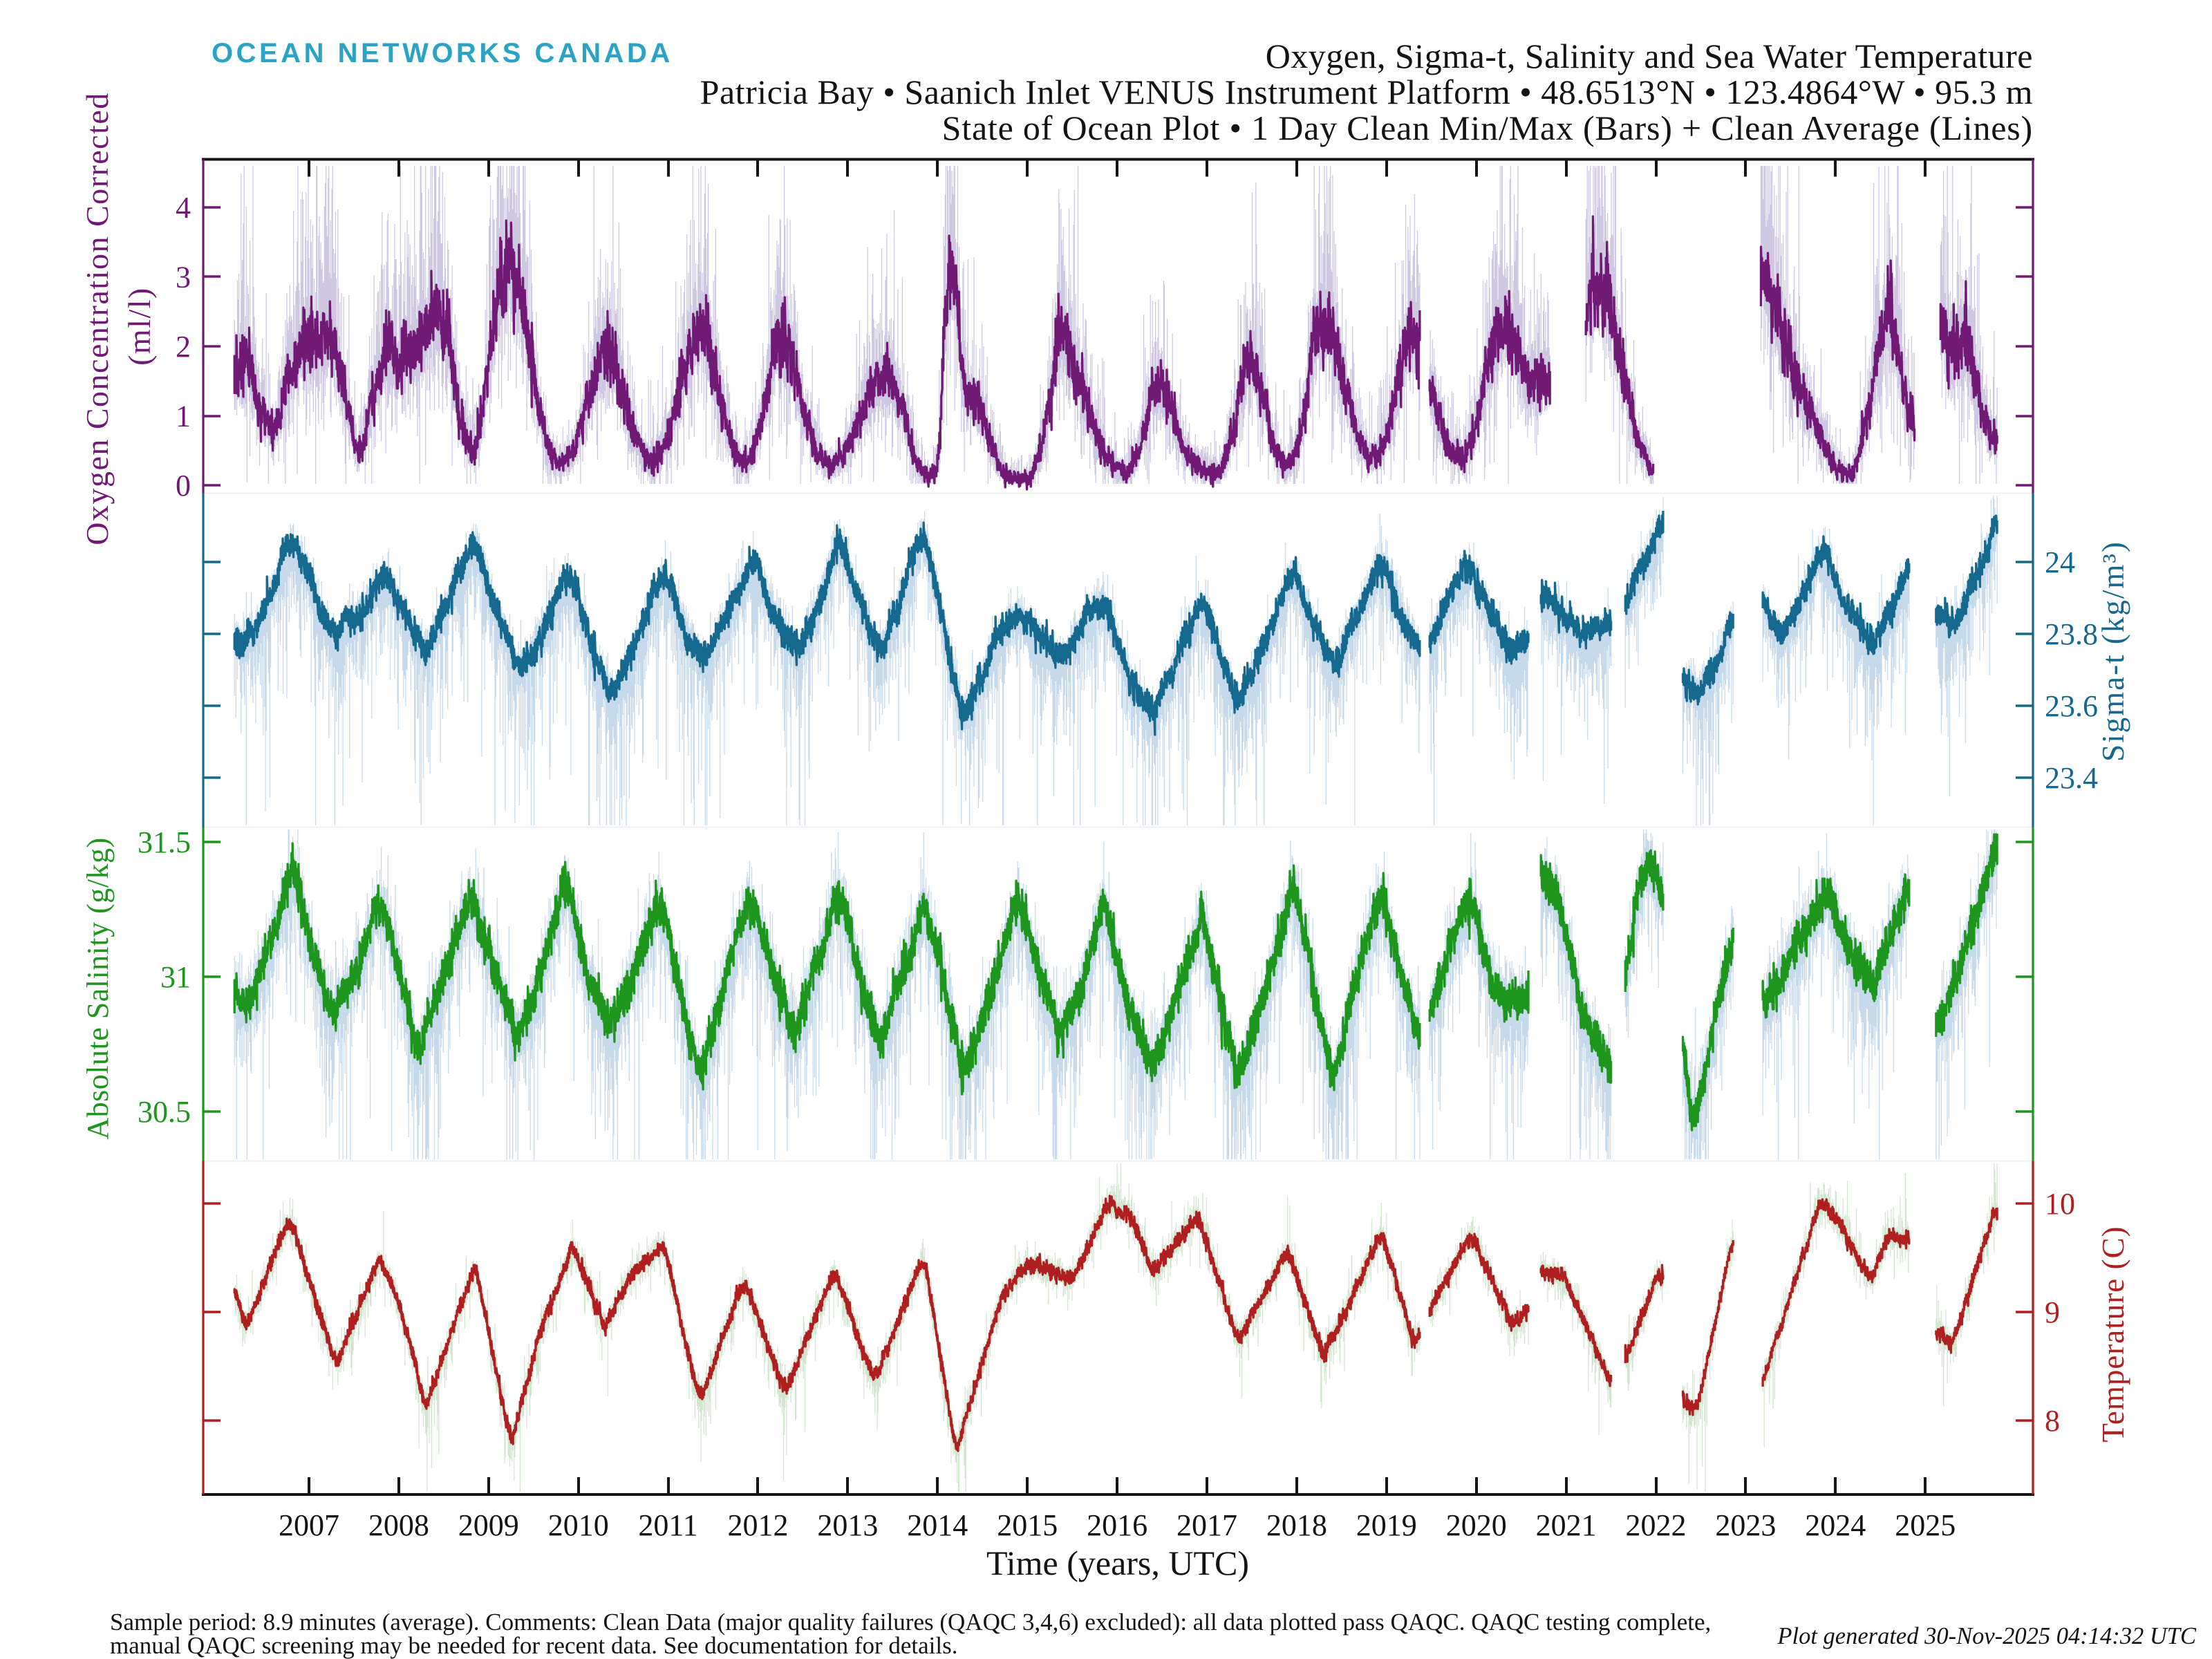 This screenshot has width=2212, height=1659. What do you see at coordinates (398, 1525) in the screenshot?
I see `svg-text: 2008` at bounding box center [398, 1525].